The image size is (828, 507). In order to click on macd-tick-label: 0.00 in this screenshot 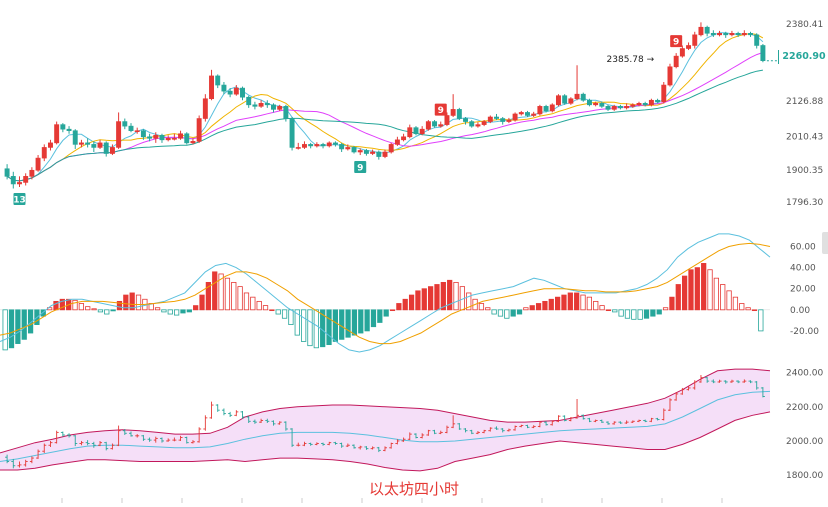, I will do `click(800, 311)`.